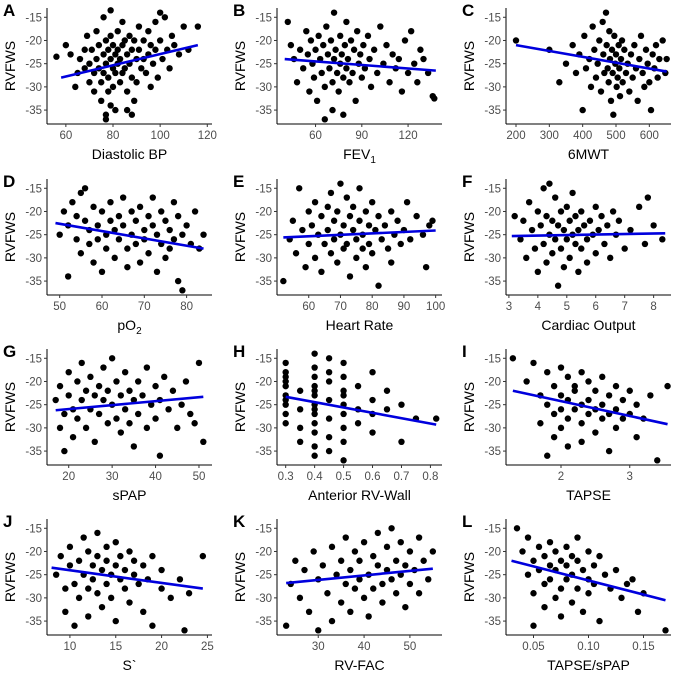 The height and width of the screenshot is (685, 688). Describe the element at coordinates (239, 351) in the screenshot. I see `panel-h-letter: H` at that location.